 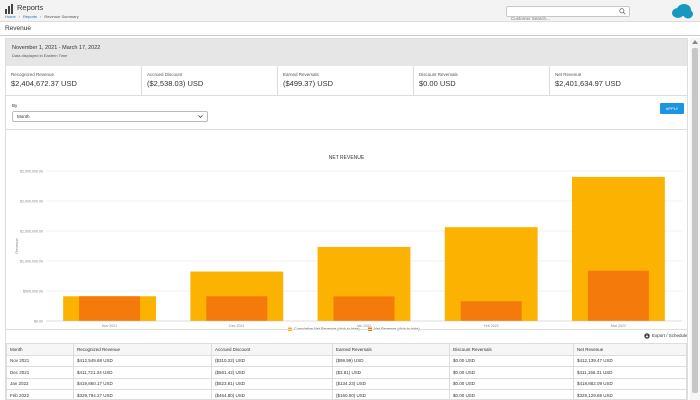 I want to click on column-header-discount-reversals: Discount Reversals, so click(x=511, y=349).